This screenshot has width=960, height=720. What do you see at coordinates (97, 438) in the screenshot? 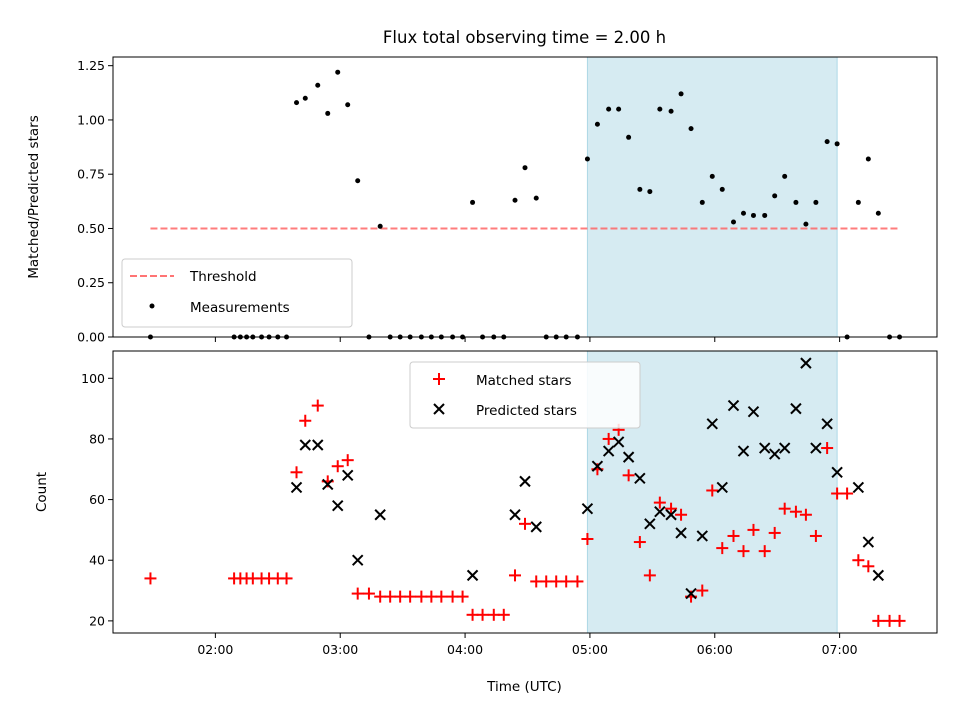
I see `ytick-label: 80` at bounding box center [97, 438].